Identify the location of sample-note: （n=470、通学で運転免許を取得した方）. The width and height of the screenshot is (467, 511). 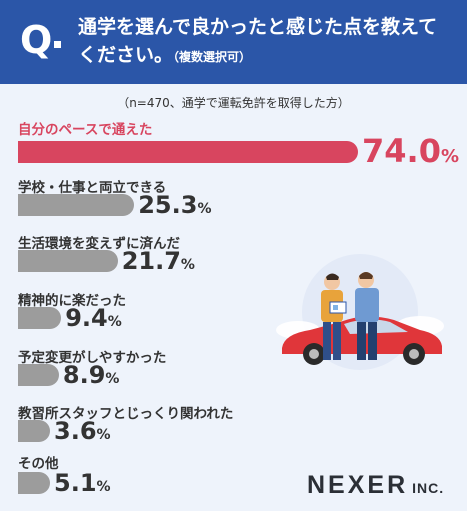
(233, 103).